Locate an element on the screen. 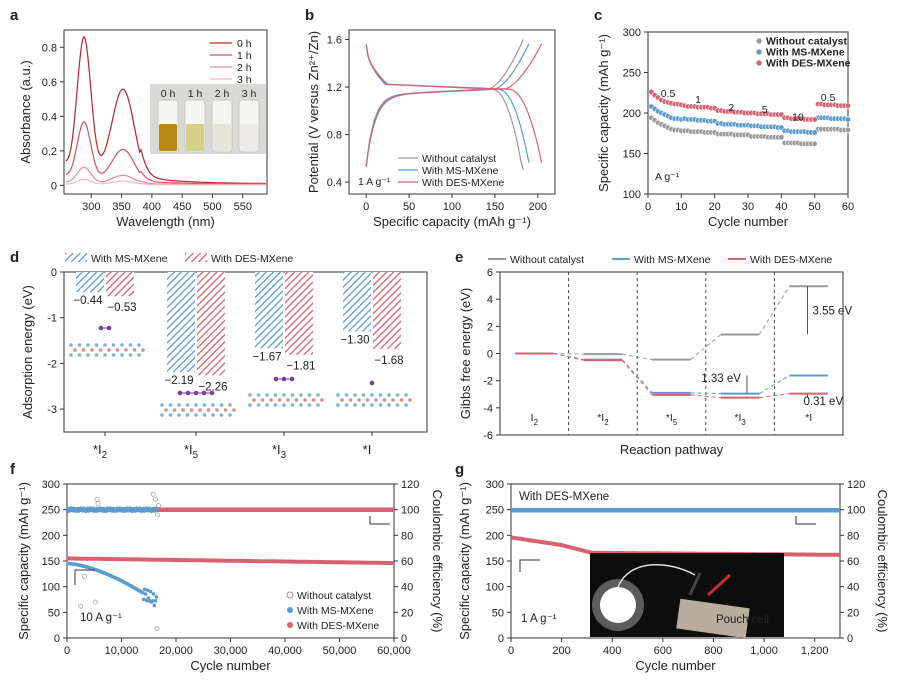 This screenshot has width=905, height=687. x-tick-label: 350 is located at coordinates (121, 207).